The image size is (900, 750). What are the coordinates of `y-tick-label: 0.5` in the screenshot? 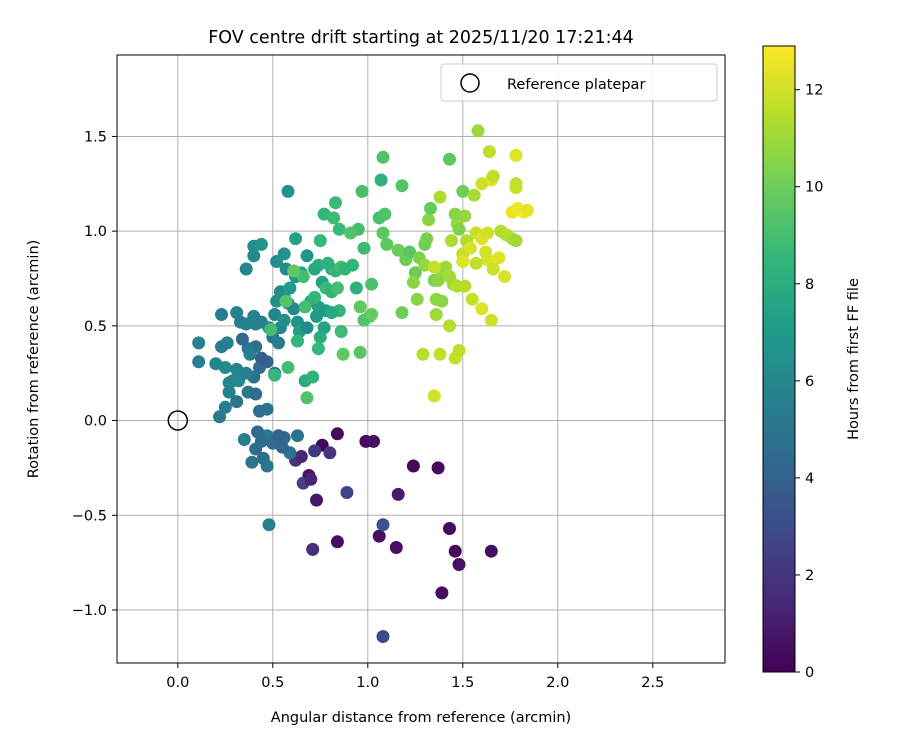 It's located at (95, 327).